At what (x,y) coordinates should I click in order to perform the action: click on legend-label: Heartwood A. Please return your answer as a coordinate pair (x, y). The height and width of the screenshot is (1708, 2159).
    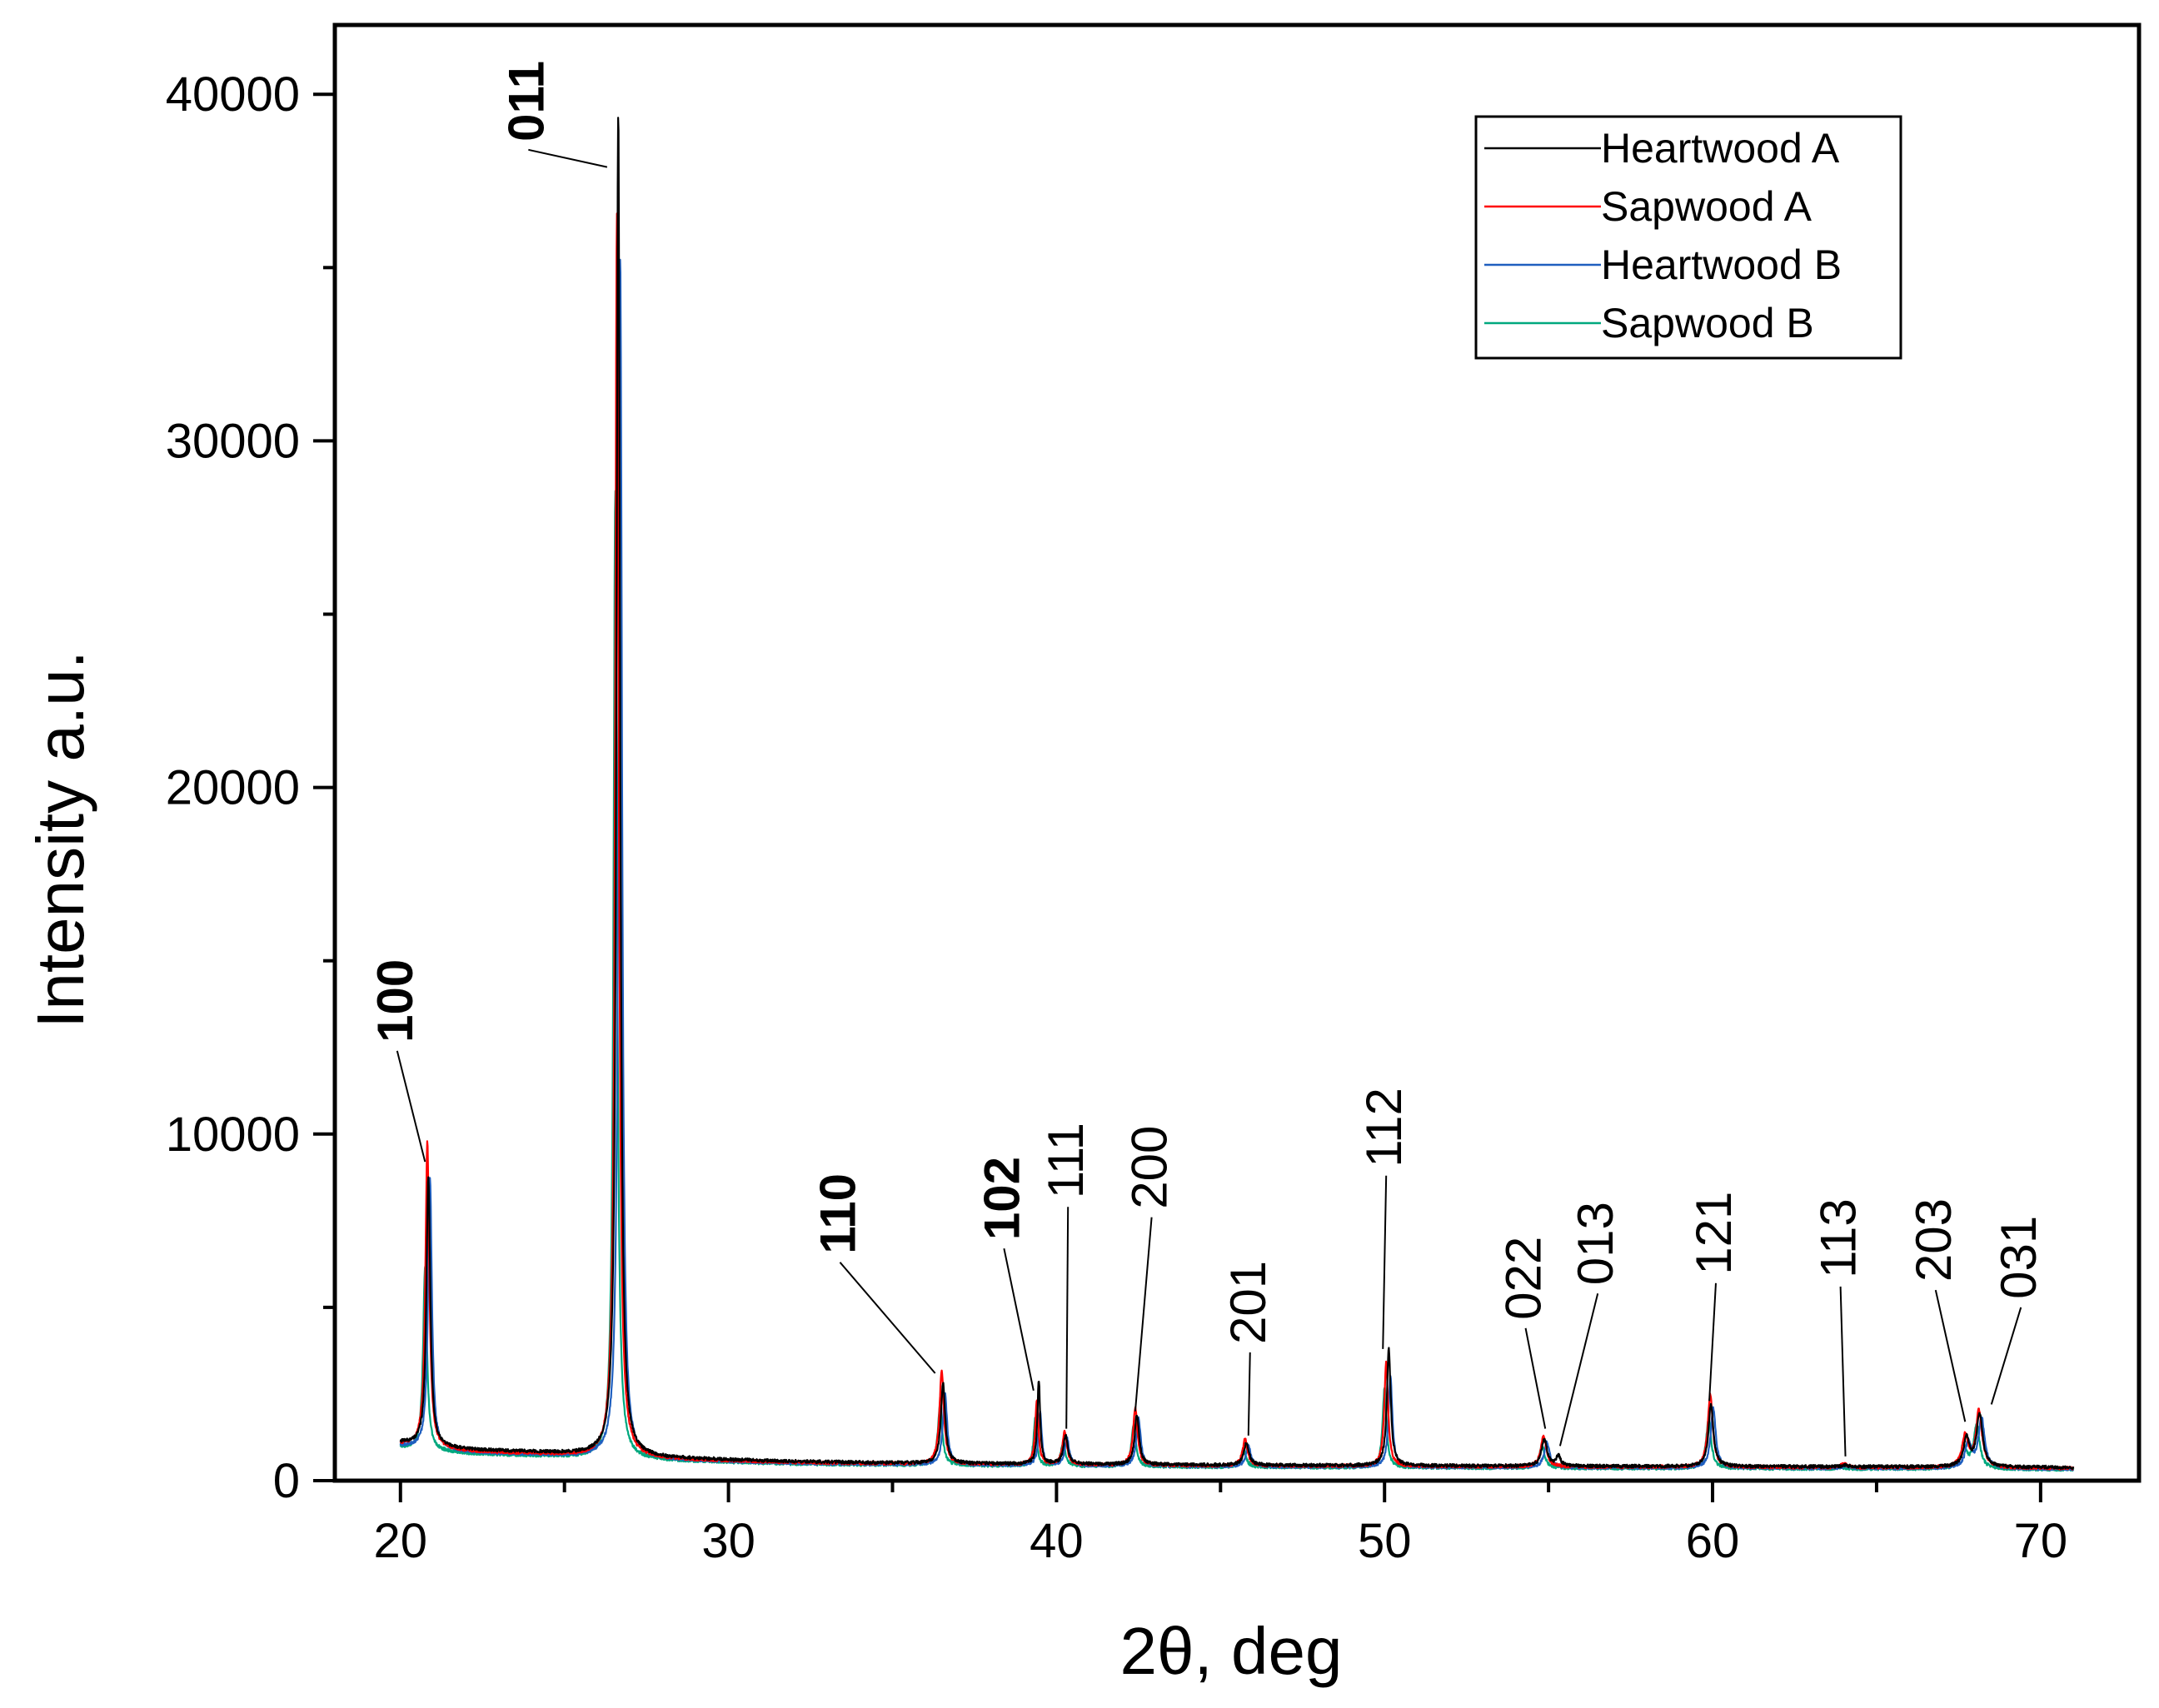
    Looking at the image, I should click on (1720, 148).